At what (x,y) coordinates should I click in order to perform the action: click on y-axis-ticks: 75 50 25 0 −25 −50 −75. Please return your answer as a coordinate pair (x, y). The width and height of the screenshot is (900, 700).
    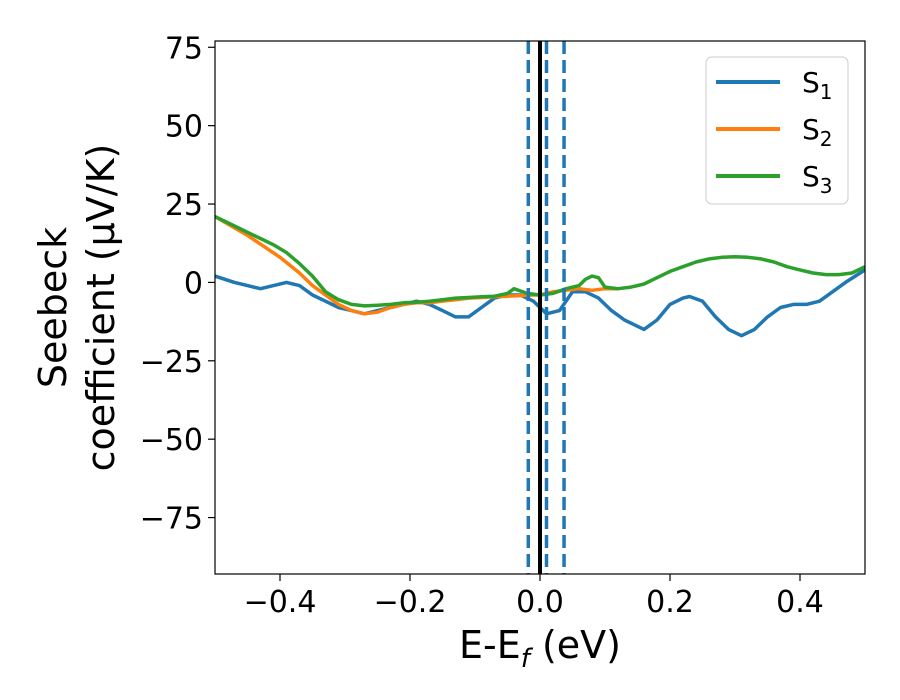
    Looking at the image, I should click on (177, 284).